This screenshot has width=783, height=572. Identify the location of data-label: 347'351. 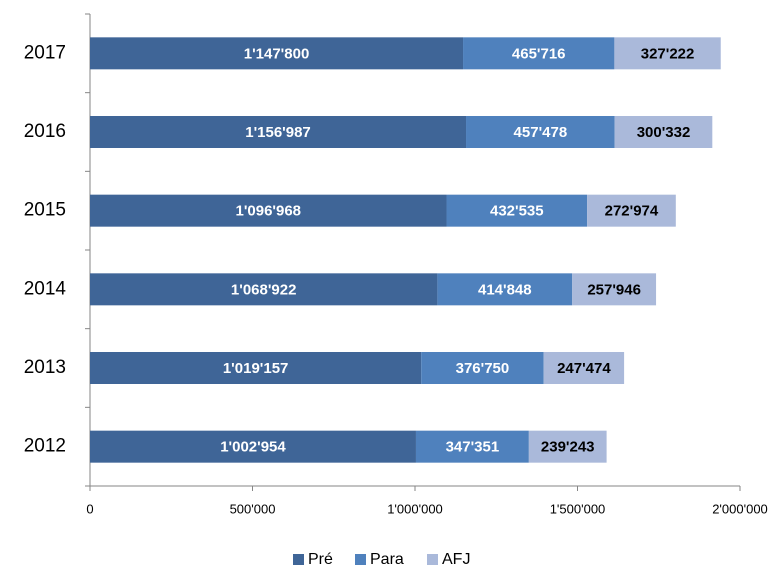
(473, 447).